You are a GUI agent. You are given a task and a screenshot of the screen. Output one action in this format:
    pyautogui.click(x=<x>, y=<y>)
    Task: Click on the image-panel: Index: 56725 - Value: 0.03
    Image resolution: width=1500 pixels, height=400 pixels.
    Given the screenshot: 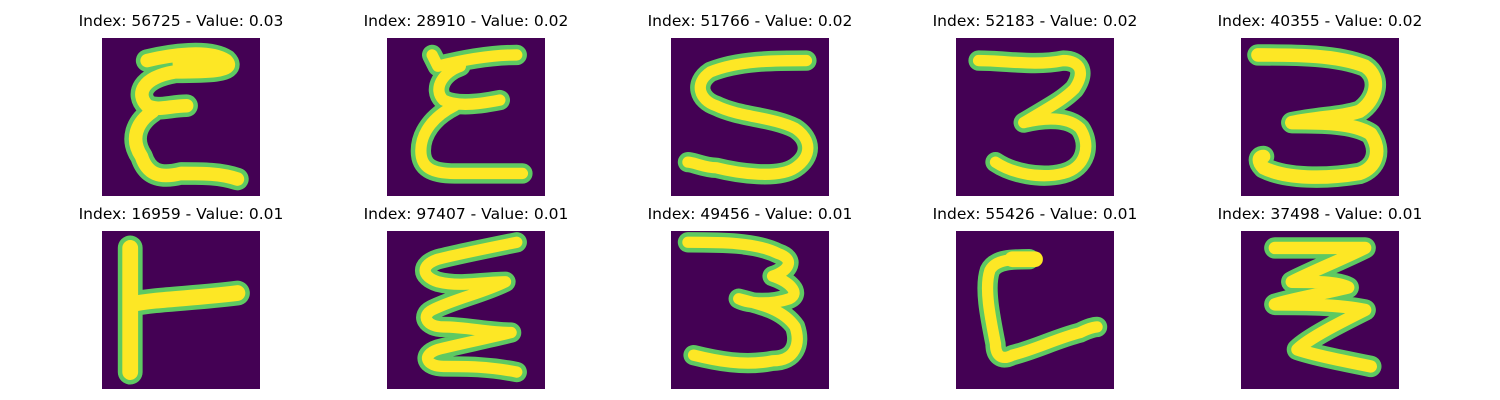 What is the action you would take?
    pyautogui.click(x=181, y=104)
    